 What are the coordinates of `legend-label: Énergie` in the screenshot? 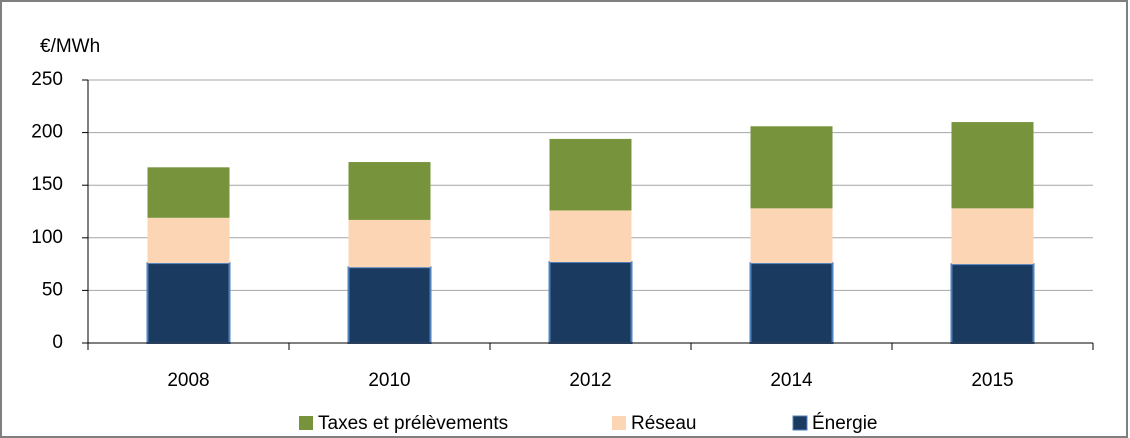 It's located at (845, 423).